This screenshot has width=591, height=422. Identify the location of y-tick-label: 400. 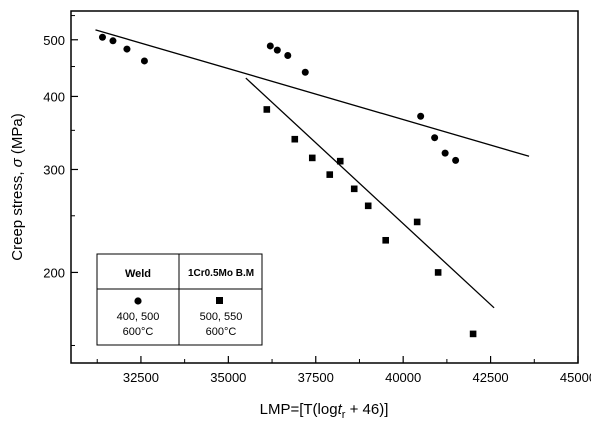
(54, 96).